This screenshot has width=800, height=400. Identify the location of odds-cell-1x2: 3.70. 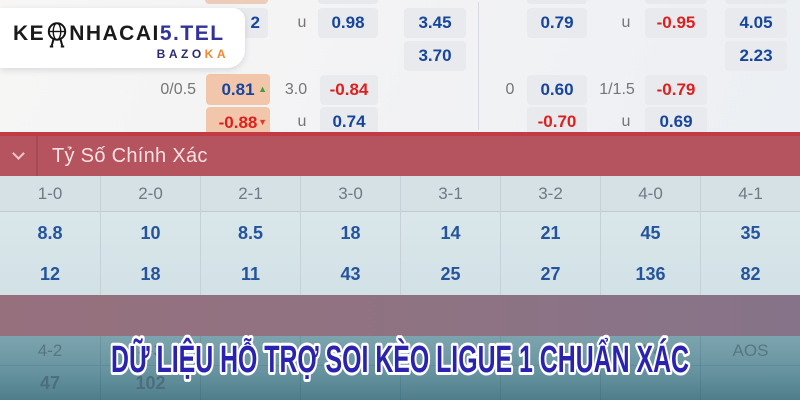
(435, 56).